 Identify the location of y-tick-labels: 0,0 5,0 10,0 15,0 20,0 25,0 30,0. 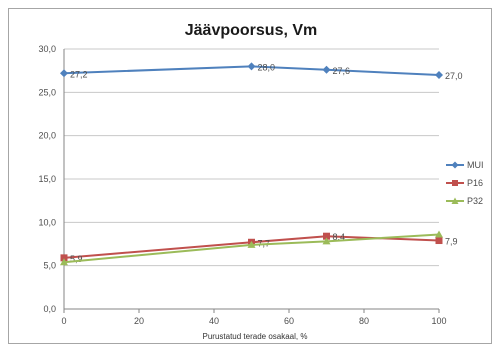
(47, 179).